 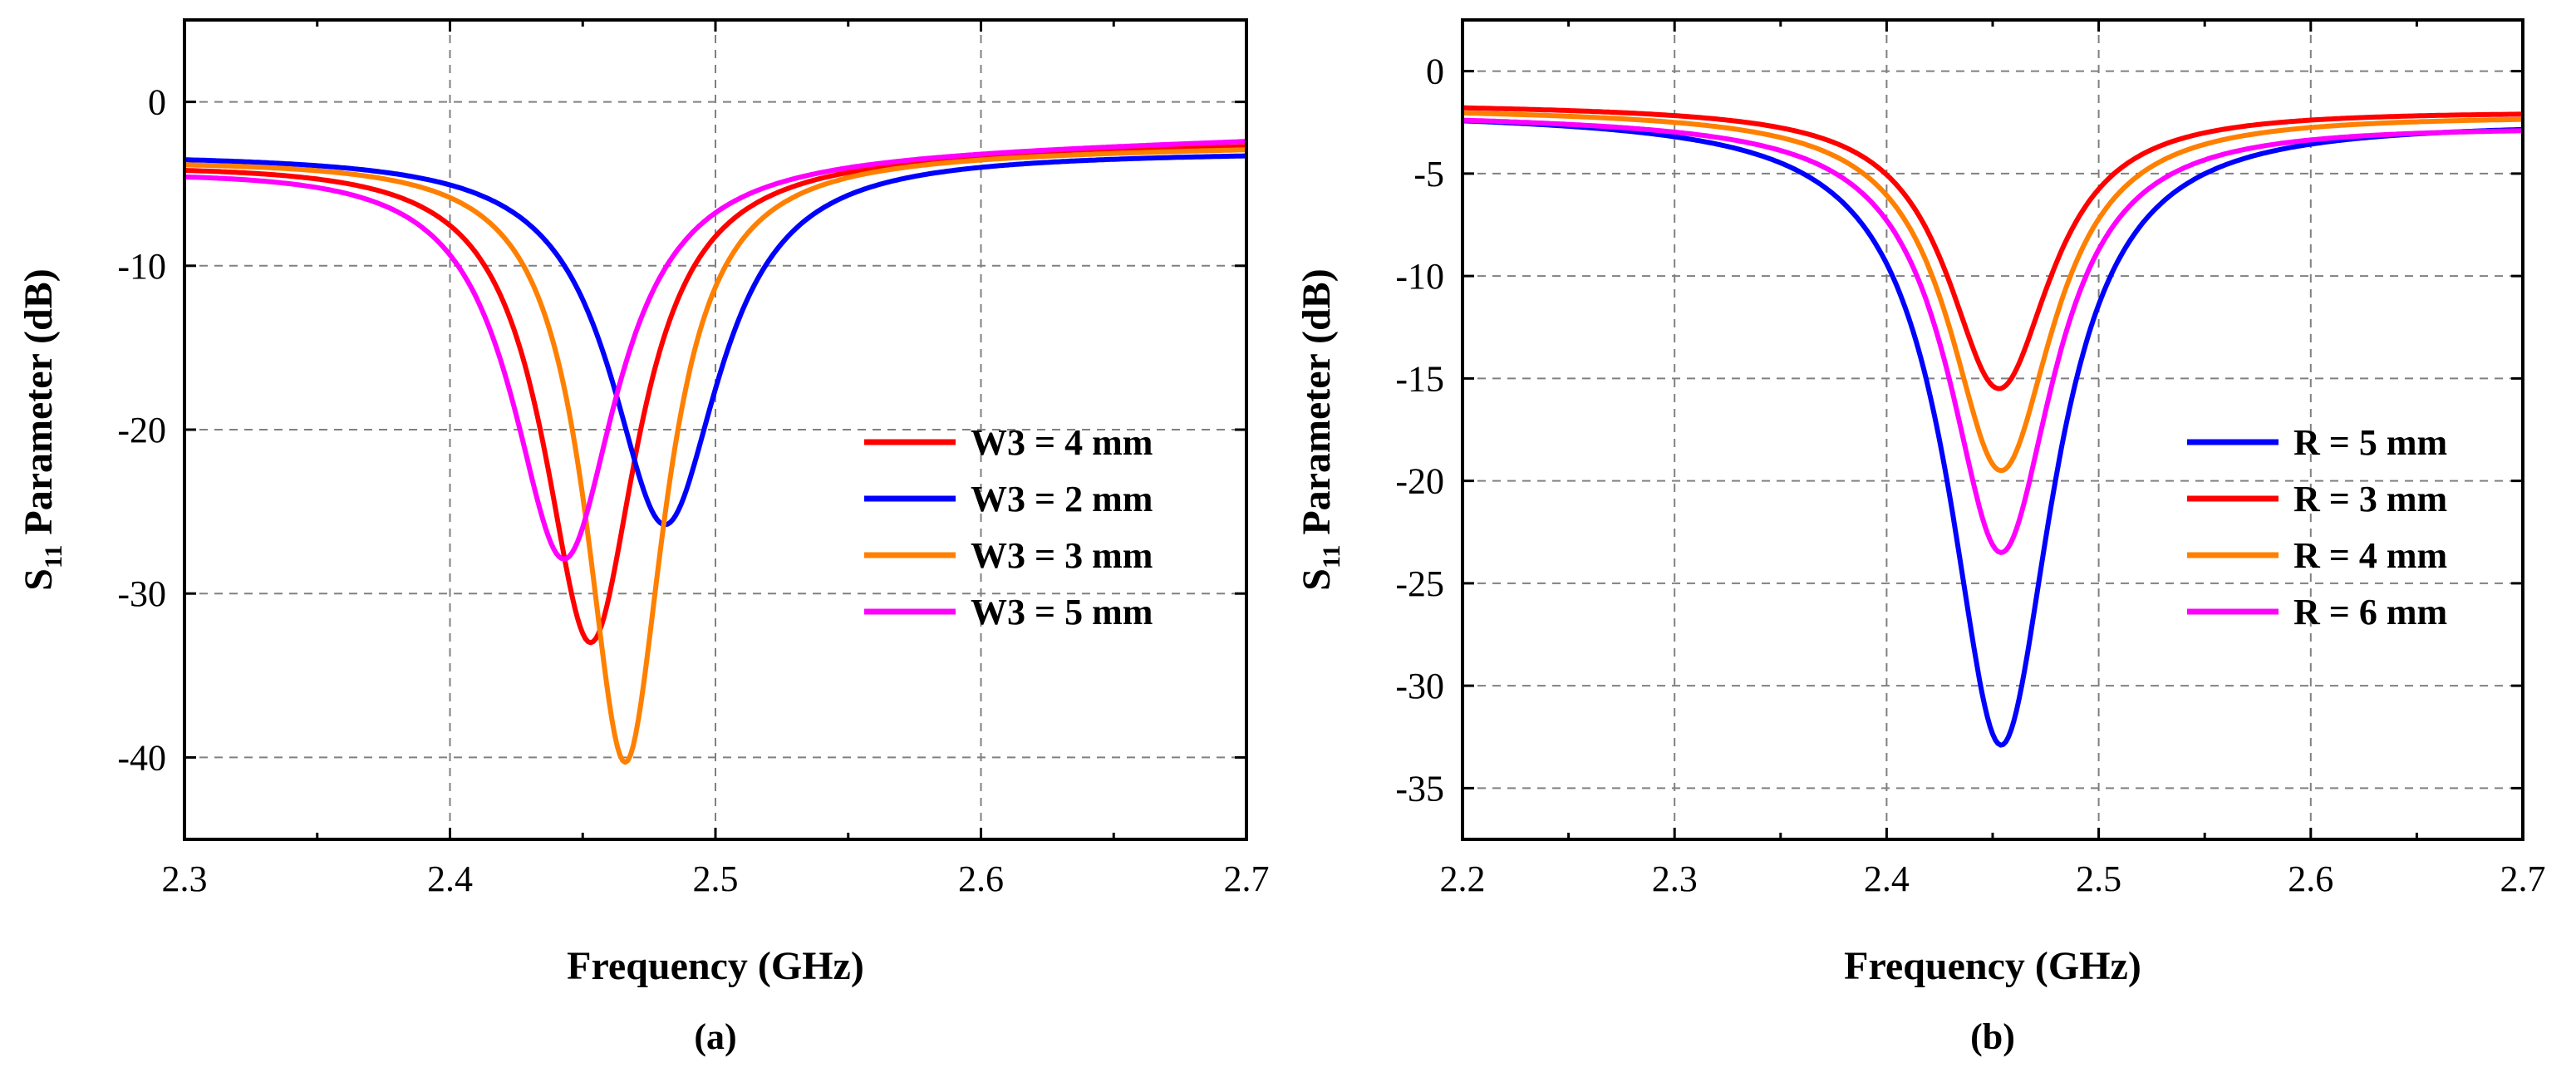 What do you see at coordinates (1062, 499) in the screenshot?
I see `legend-label: W3 = 2 mm` at bounding box center [1062, 499].